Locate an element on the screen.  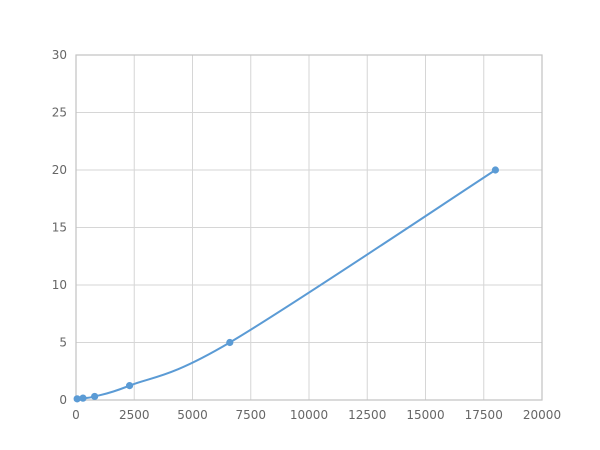
y-tick-label: 30 is located at coordinates (59, 55).